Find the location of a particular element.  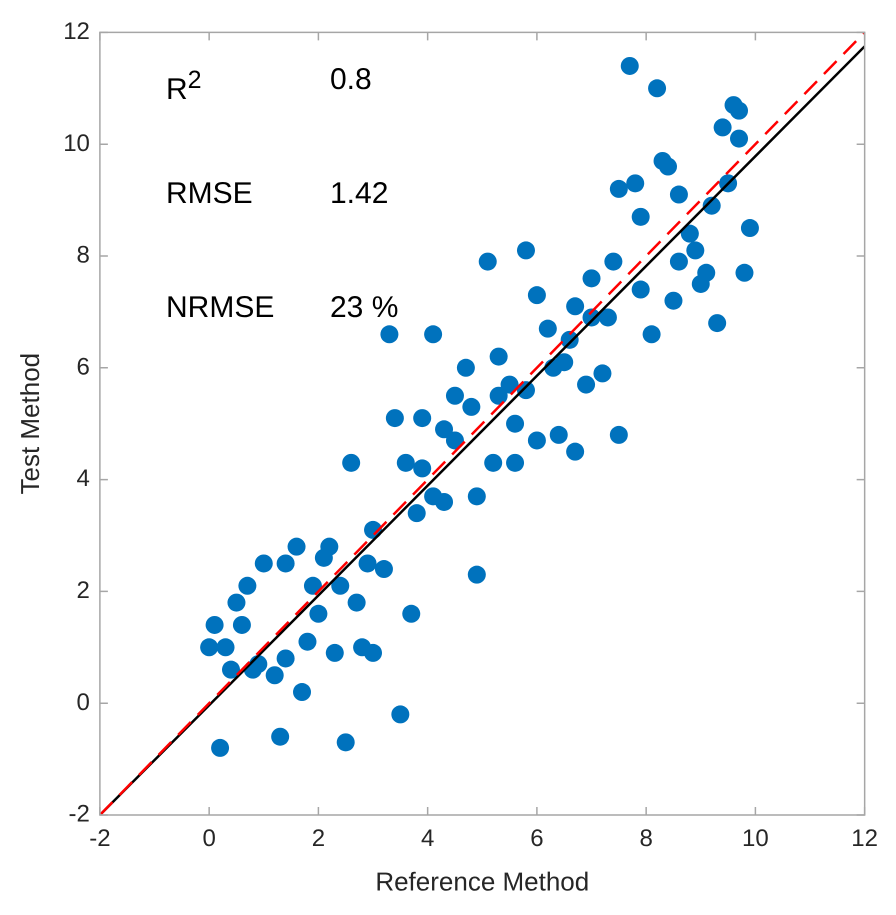

y-axis-title: Test Method is located at coordinates (29, 423).